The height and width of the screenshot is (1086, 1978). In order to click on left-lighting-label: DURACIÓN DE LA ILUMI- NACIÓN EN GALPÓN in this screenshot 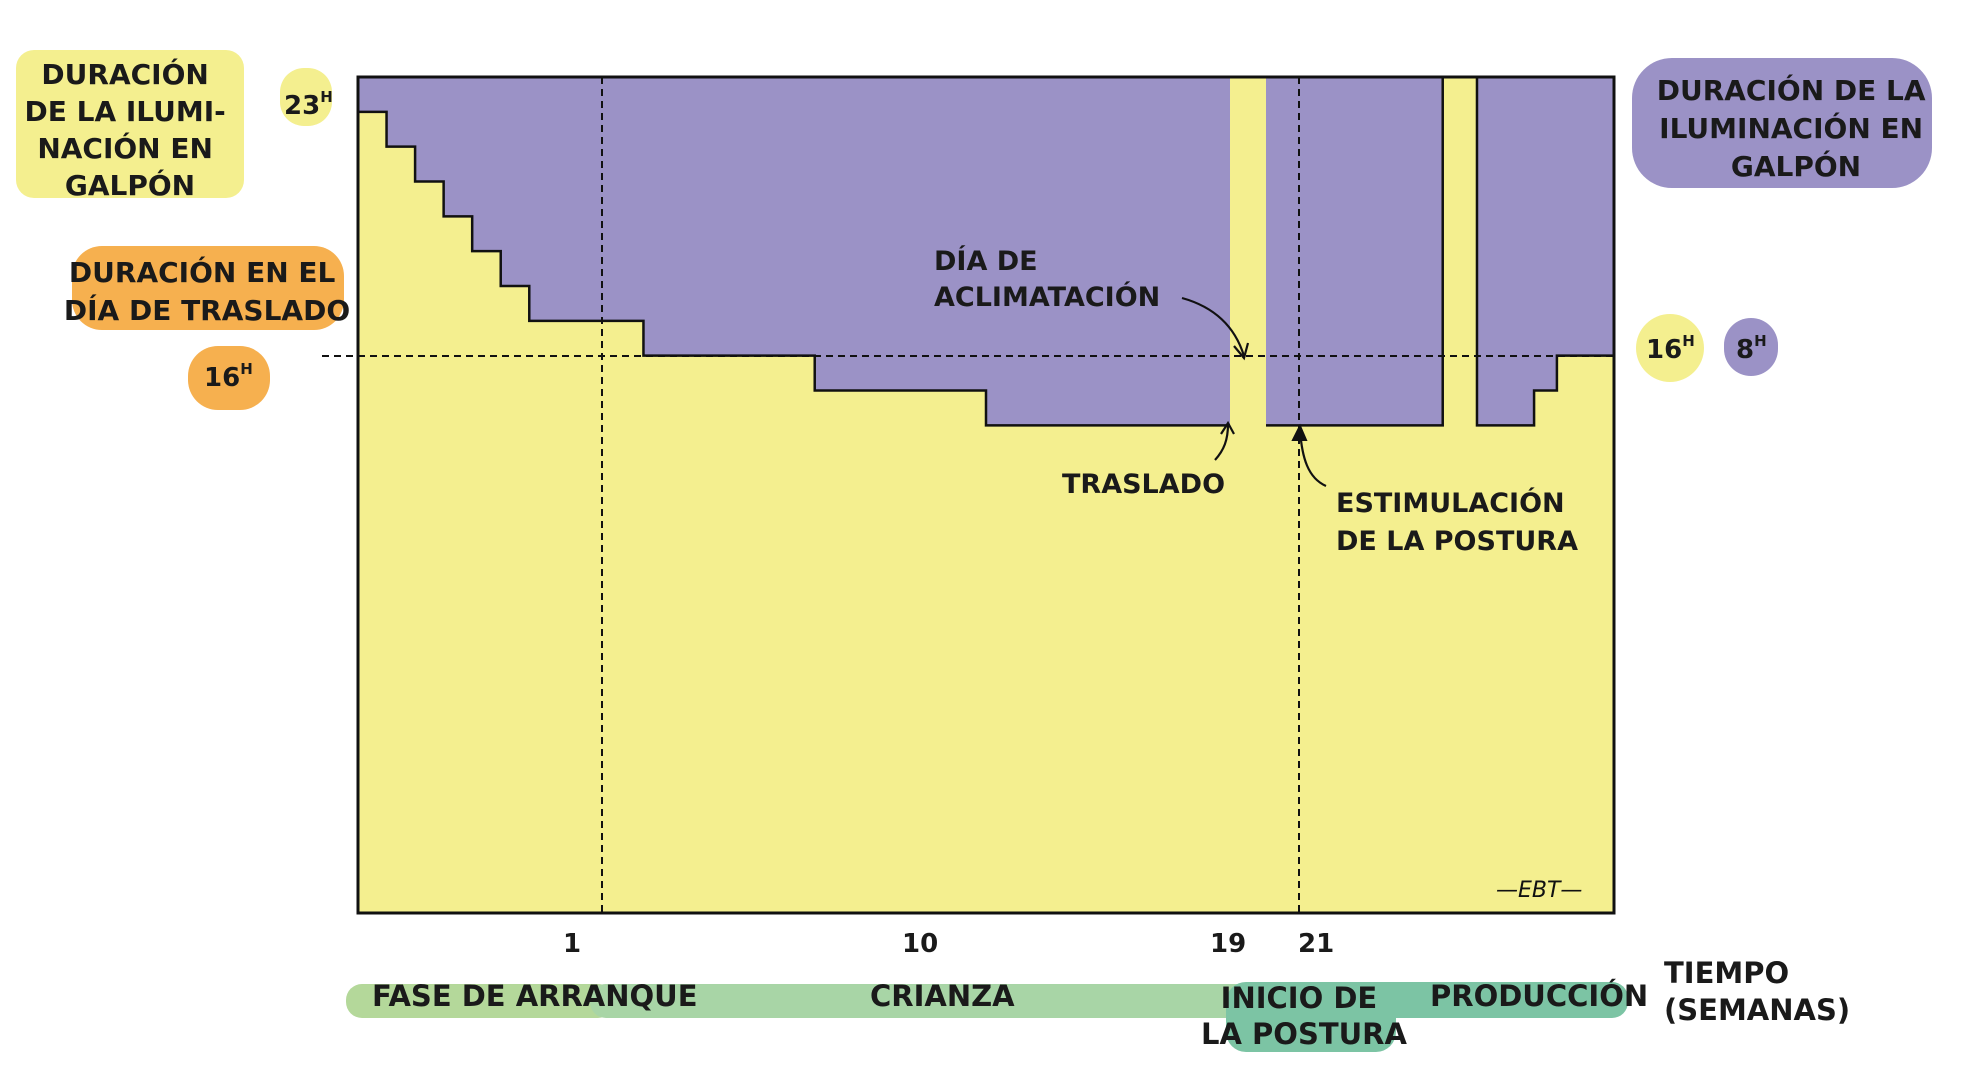, I will do `click(130, 126)`.